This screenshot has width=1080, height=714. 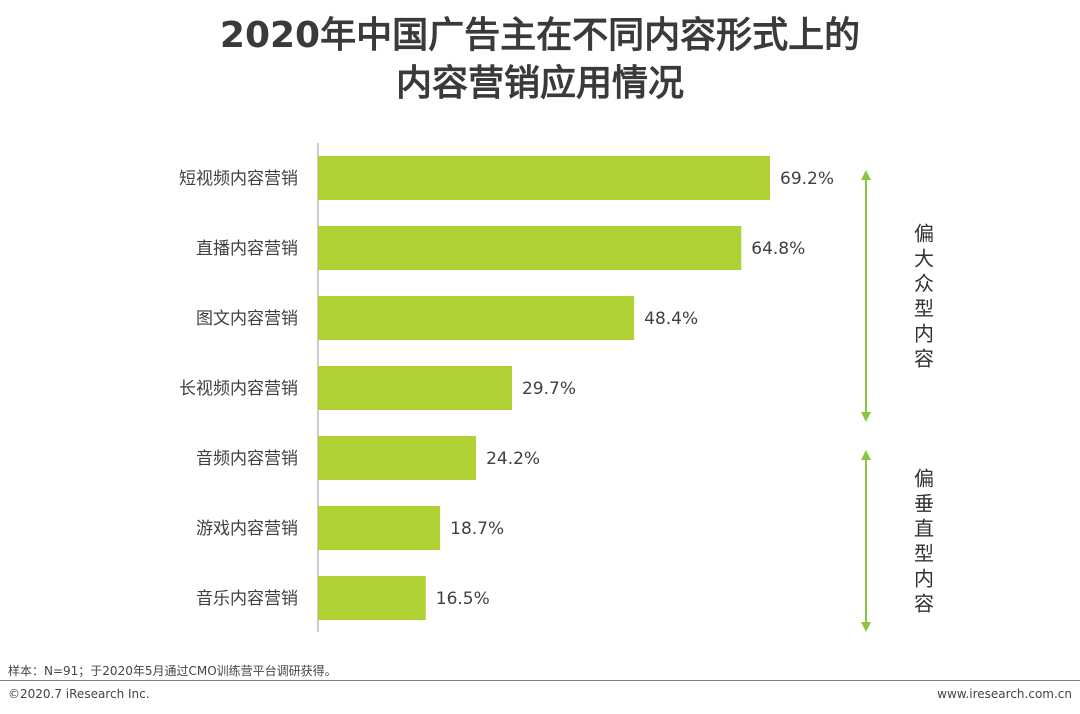 What do you see at coordinates (513, 459) in the screenshot?
I see `value-label: 24.2%` at bounding box center [513, 459].